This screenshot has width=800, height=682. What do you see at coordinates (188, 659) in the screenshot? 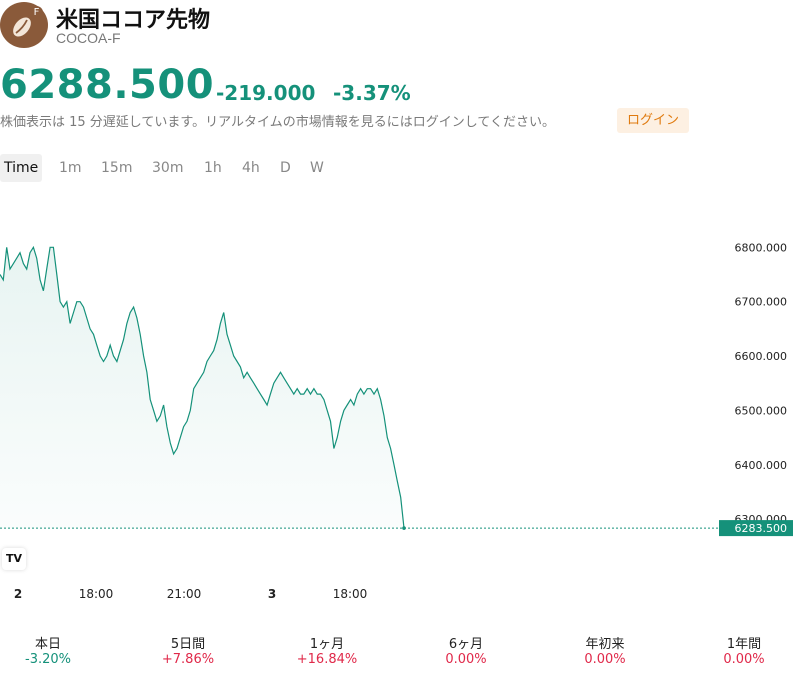
I see `perf-value: +7.86%` at bounding box center [188, 659].